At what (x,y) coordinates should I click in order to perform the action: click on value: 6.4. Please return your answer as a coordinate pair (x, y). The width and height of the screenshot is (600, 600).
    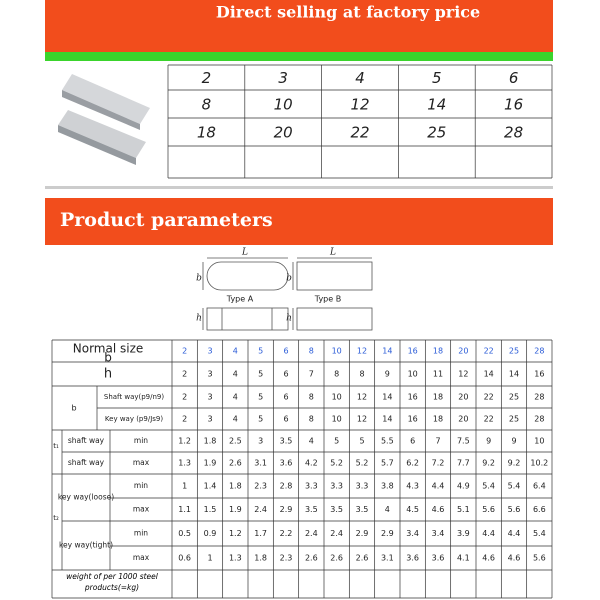
    Looking at the image, I should click on (539, 486).